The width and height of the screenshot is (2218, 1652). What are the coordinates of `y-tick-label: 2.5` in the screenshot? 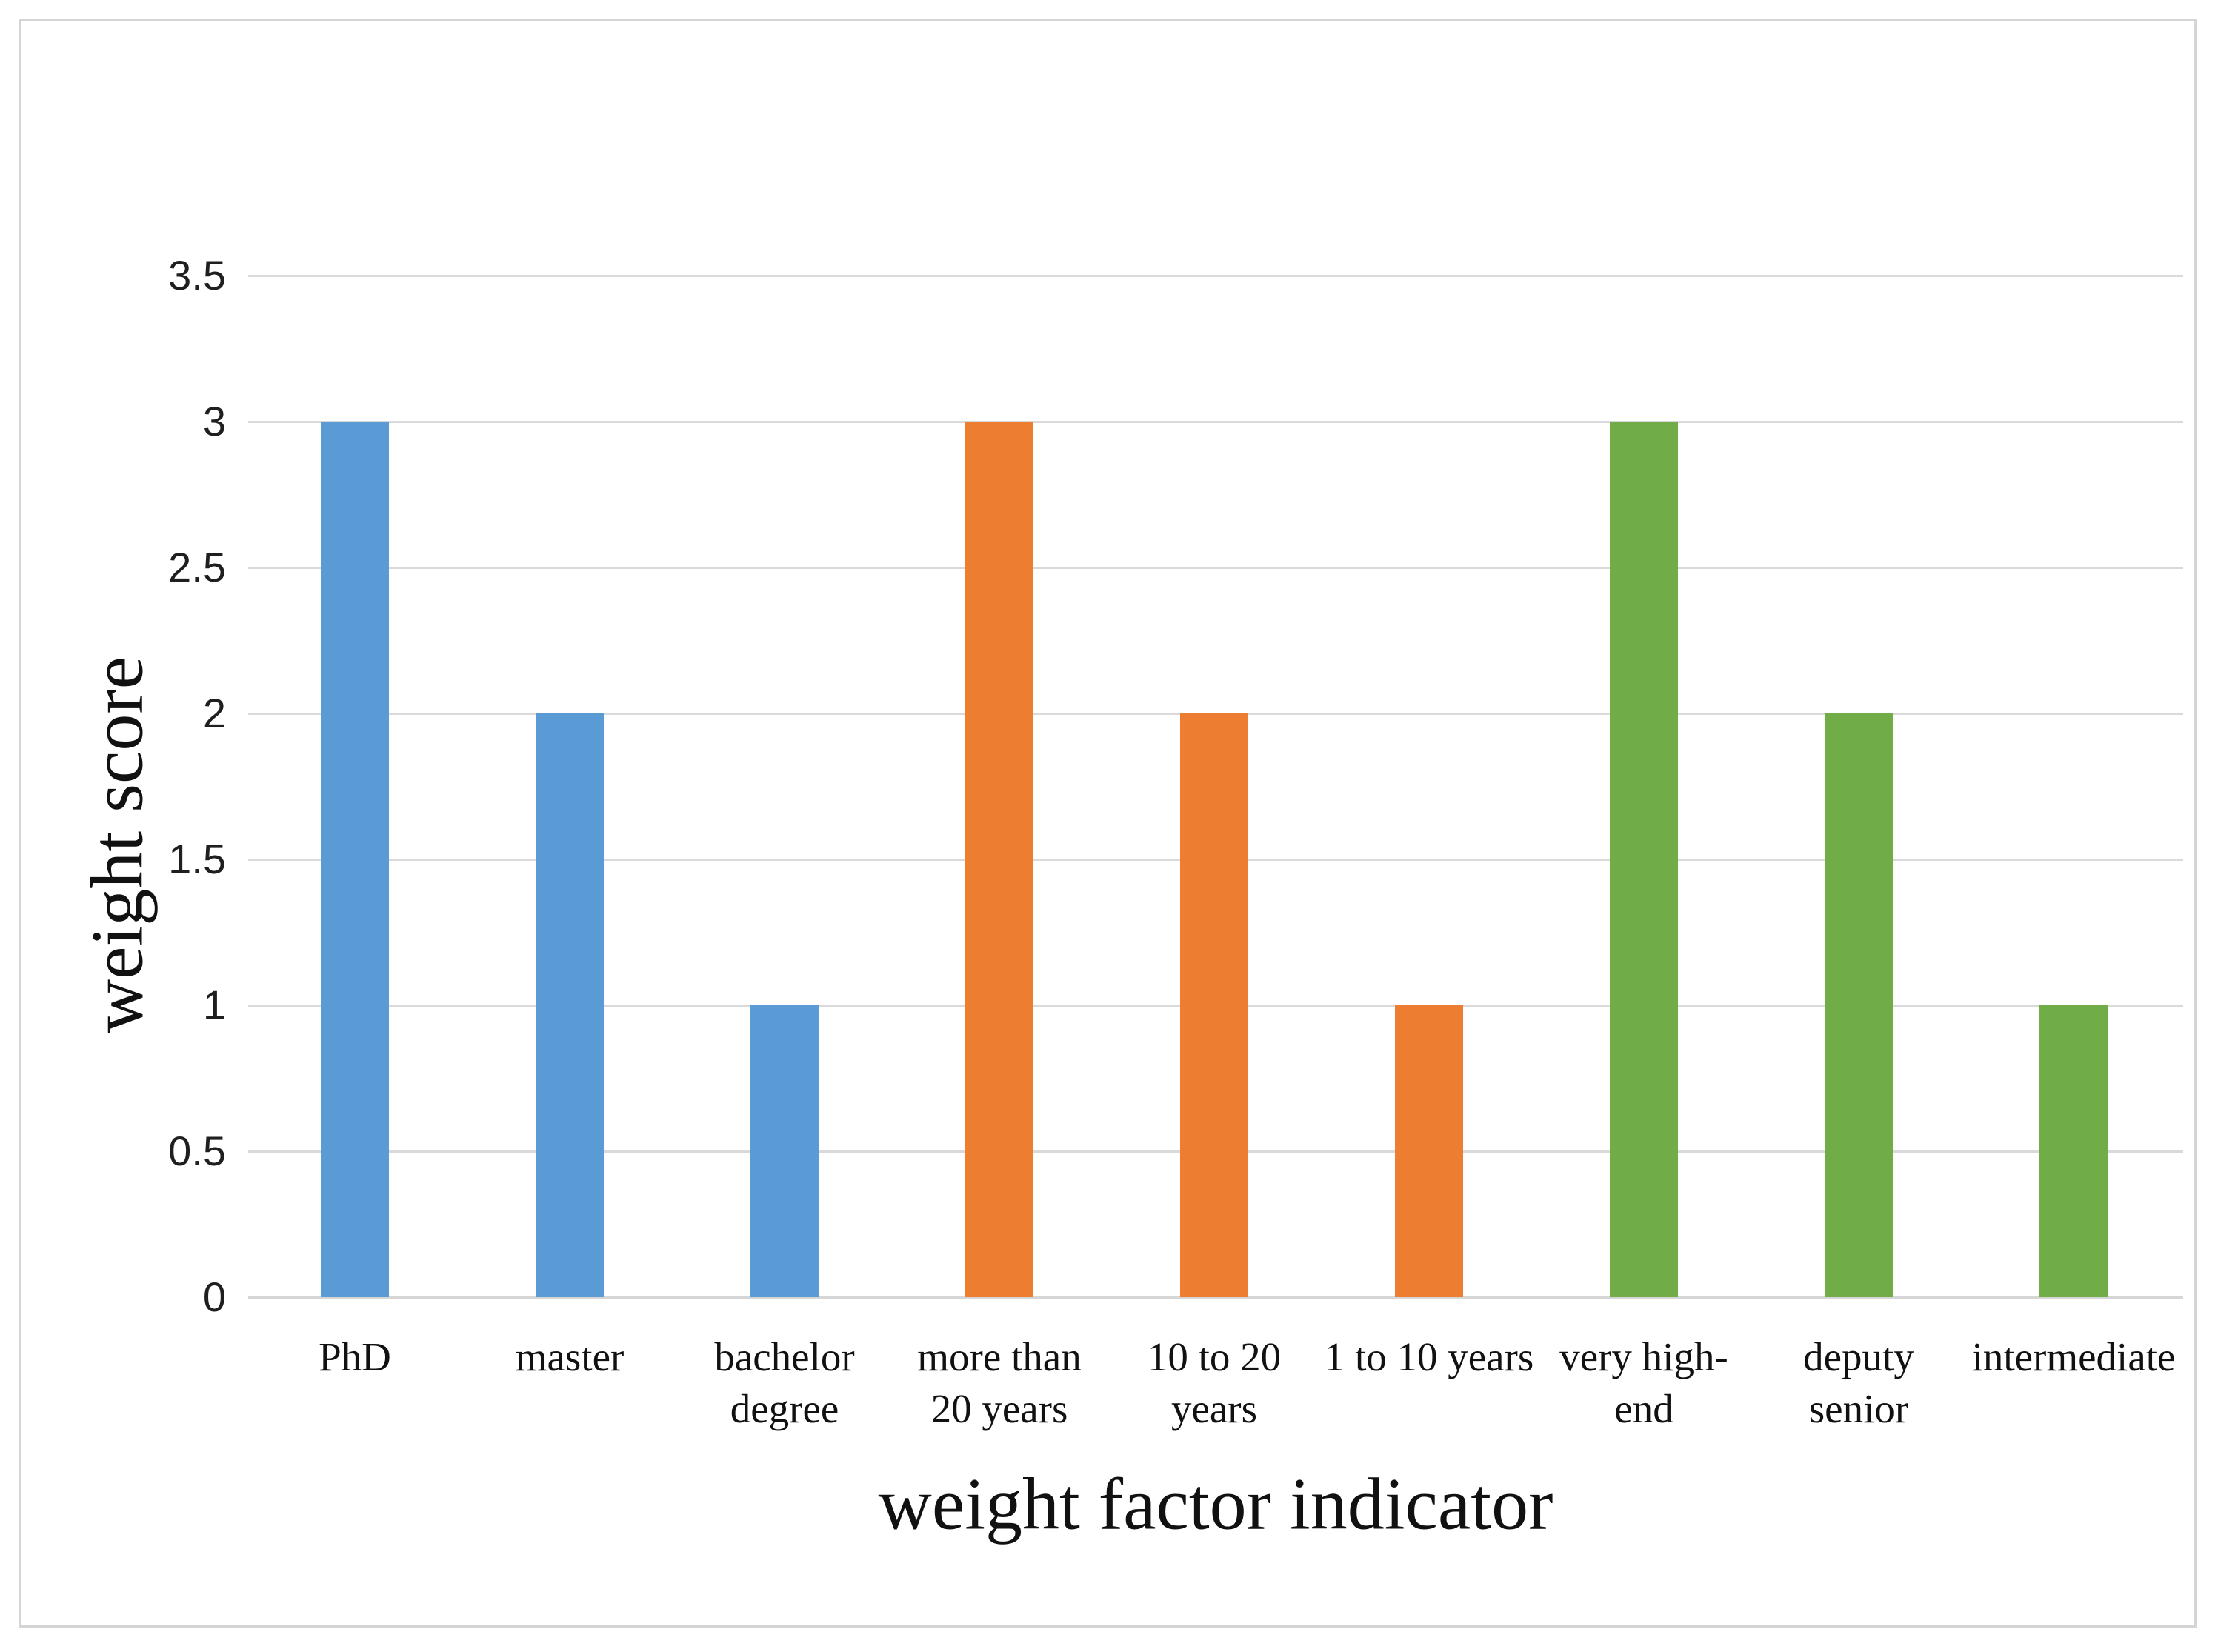 It's located at (197, 567).